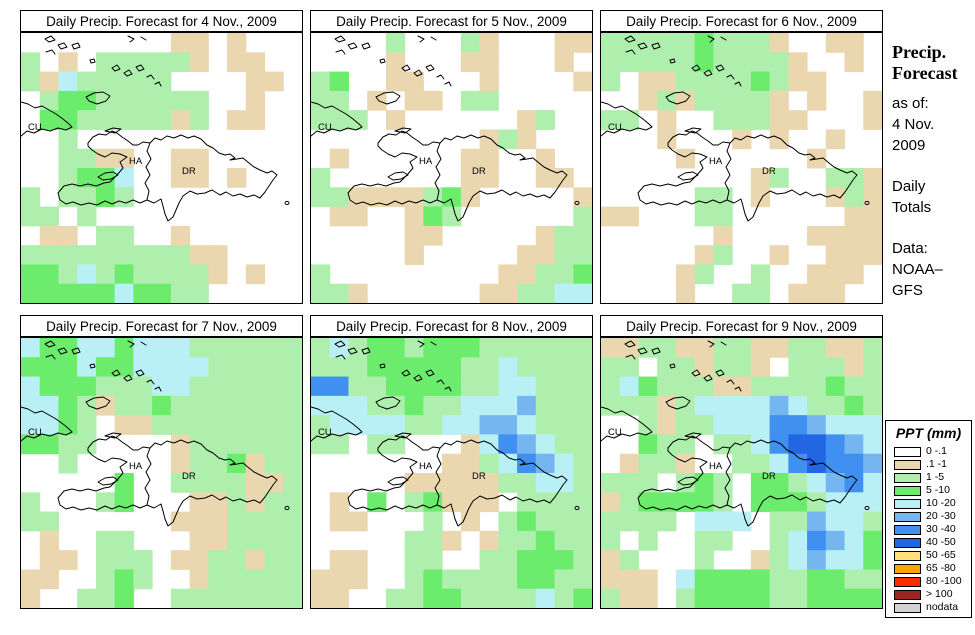  I want to click on panel-title: Daily Precip. Forecast for 8 Nov., 2009, so click(451, 326).